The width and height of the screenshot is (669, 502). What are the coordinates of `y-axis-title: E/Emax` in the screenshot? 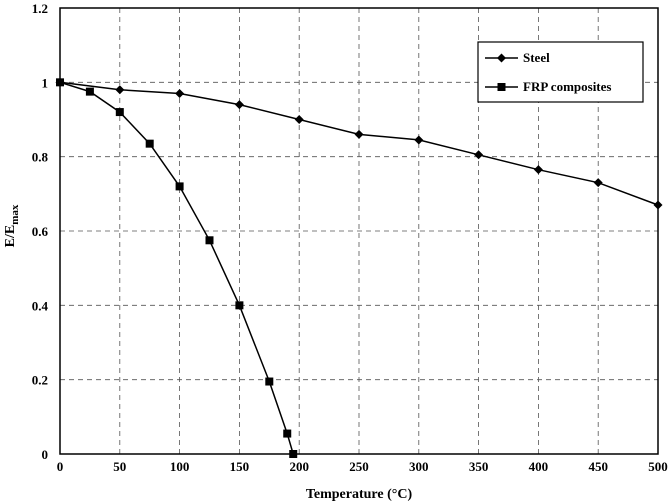 It's located at (12, 225).